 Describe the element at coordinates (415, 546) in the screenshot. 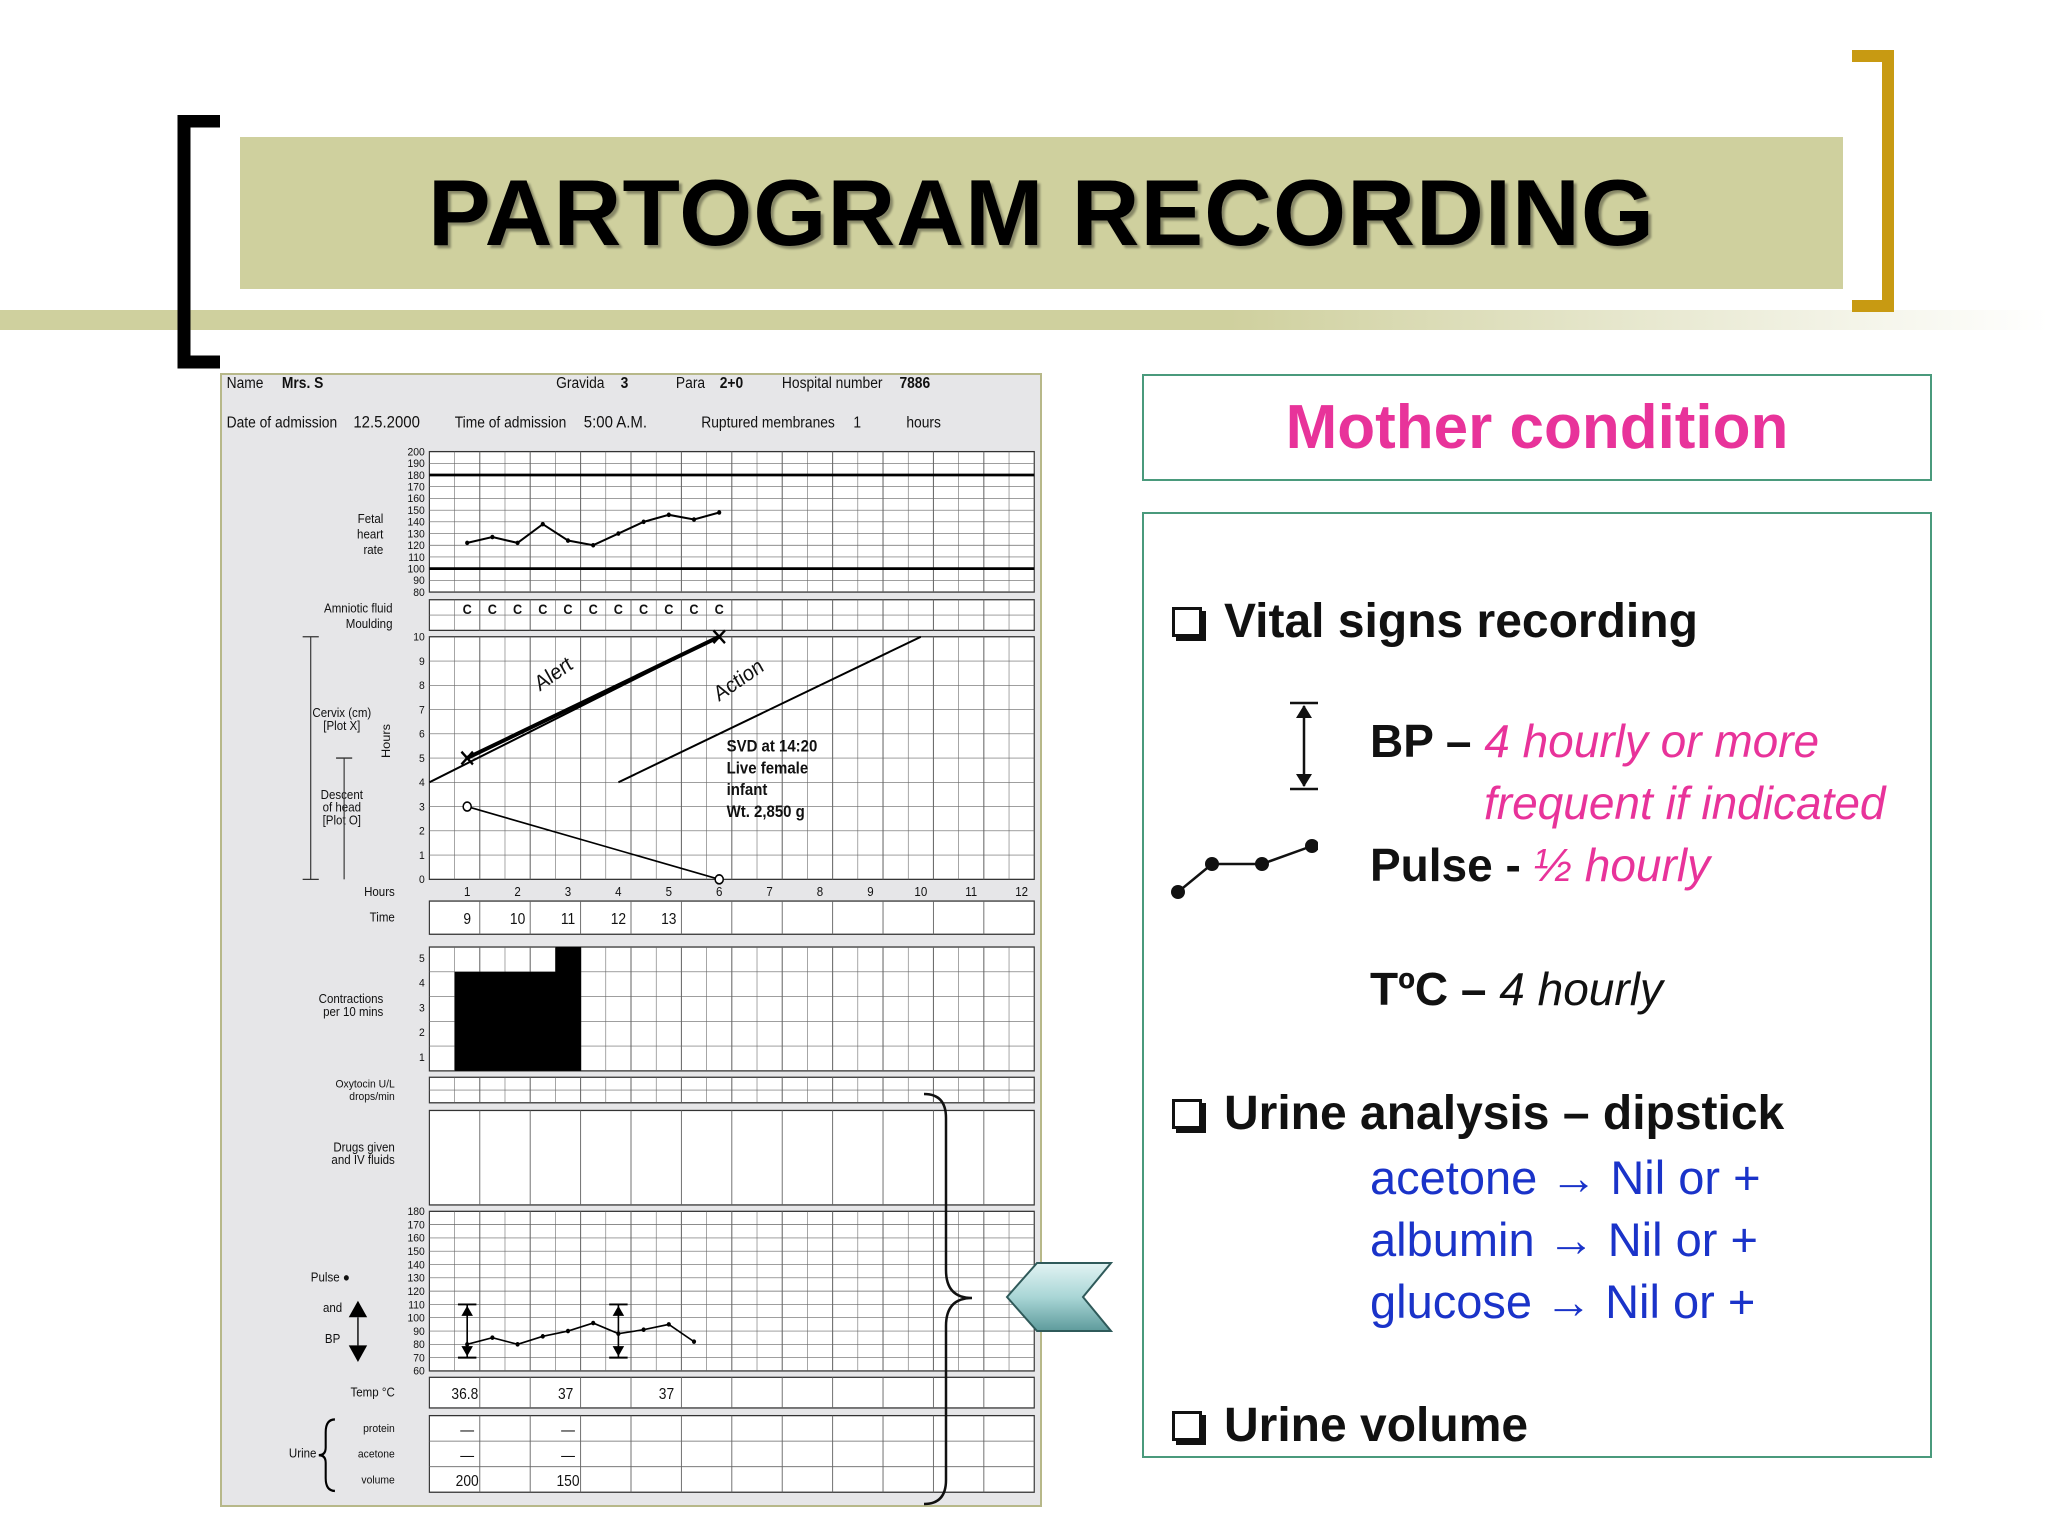

I see `fhr-tick: 120` at that location.